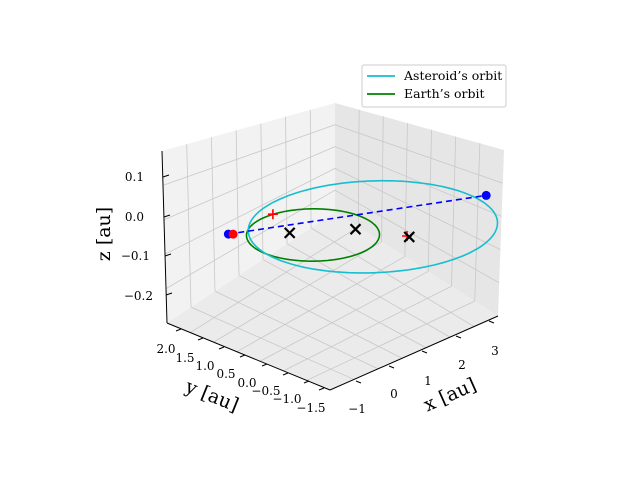 Image resolution: width=640 pixels, height=480 pixels. Describe the element at coordinates (248, 356) in the screenshot. I see `y-axis-line` at that location.